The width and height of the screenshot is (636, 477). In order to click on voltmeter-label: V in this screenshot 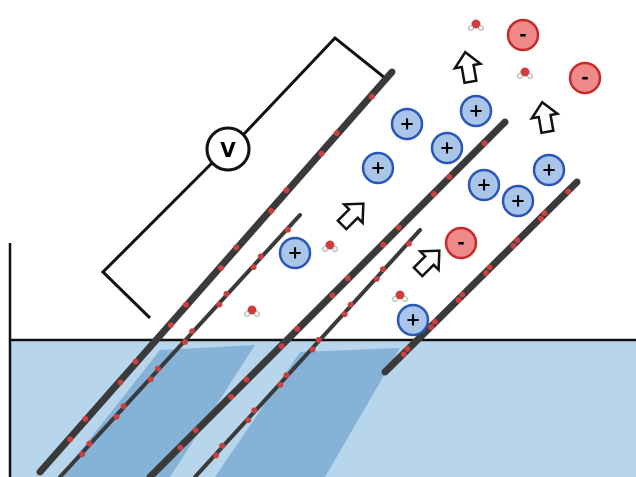, I will do `click(228, 150)`.